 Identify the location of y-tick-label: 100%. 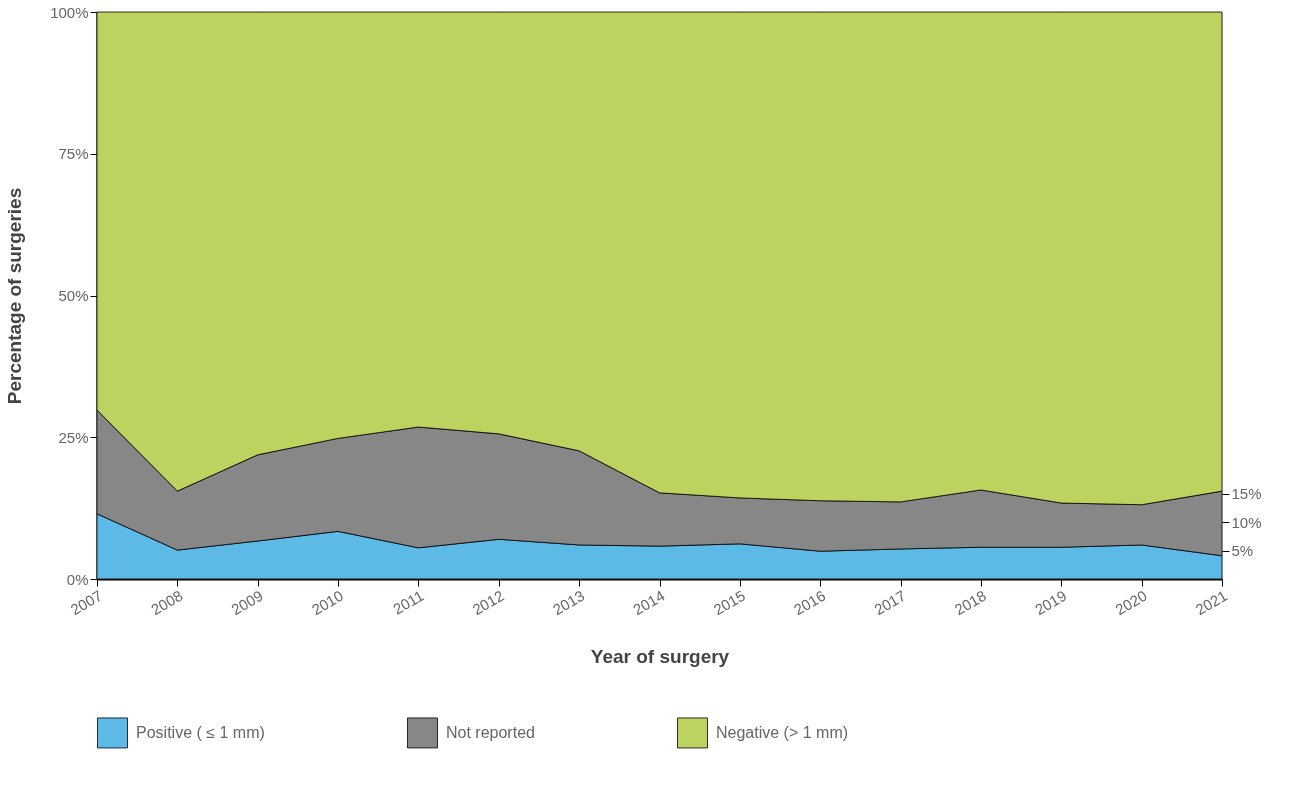
(69, 12).